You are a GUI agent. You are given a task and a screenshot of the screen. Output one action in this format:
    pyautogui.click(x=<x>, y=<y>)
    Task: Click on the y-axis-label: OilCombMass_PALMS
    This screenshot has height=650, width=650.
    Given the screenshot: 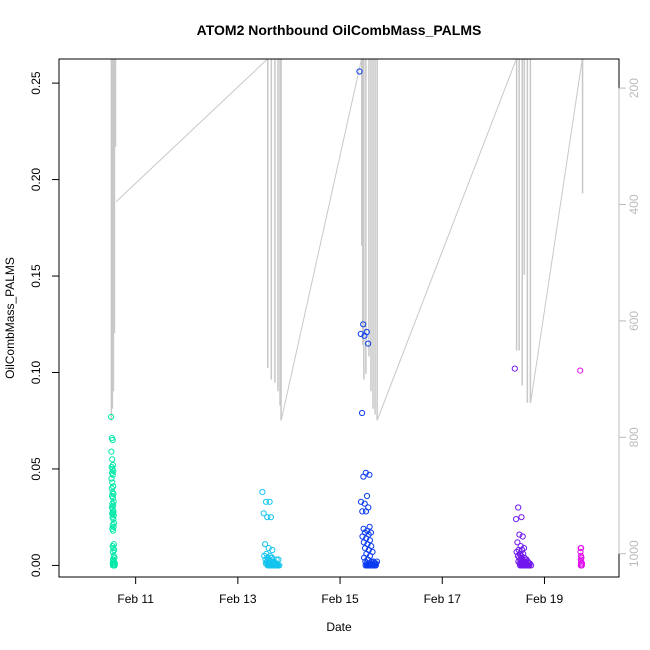 What is the action you would take?
    pyautogui.click(x=10, y=318)
    